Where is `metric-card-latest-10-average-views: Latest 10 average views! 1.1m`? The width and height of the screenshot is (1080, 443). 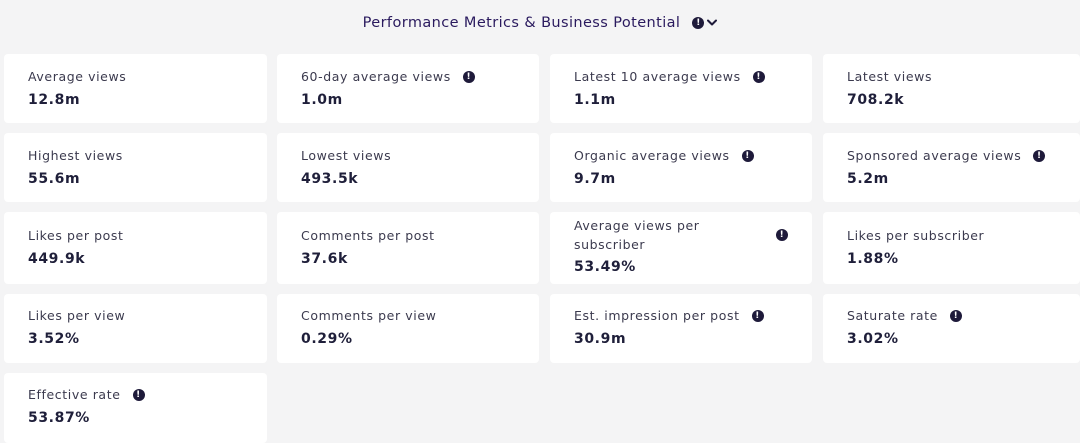 metric-card-latest-10-average-views: Latest 10 average views! 1.1m is located at coordinates (681, 88).